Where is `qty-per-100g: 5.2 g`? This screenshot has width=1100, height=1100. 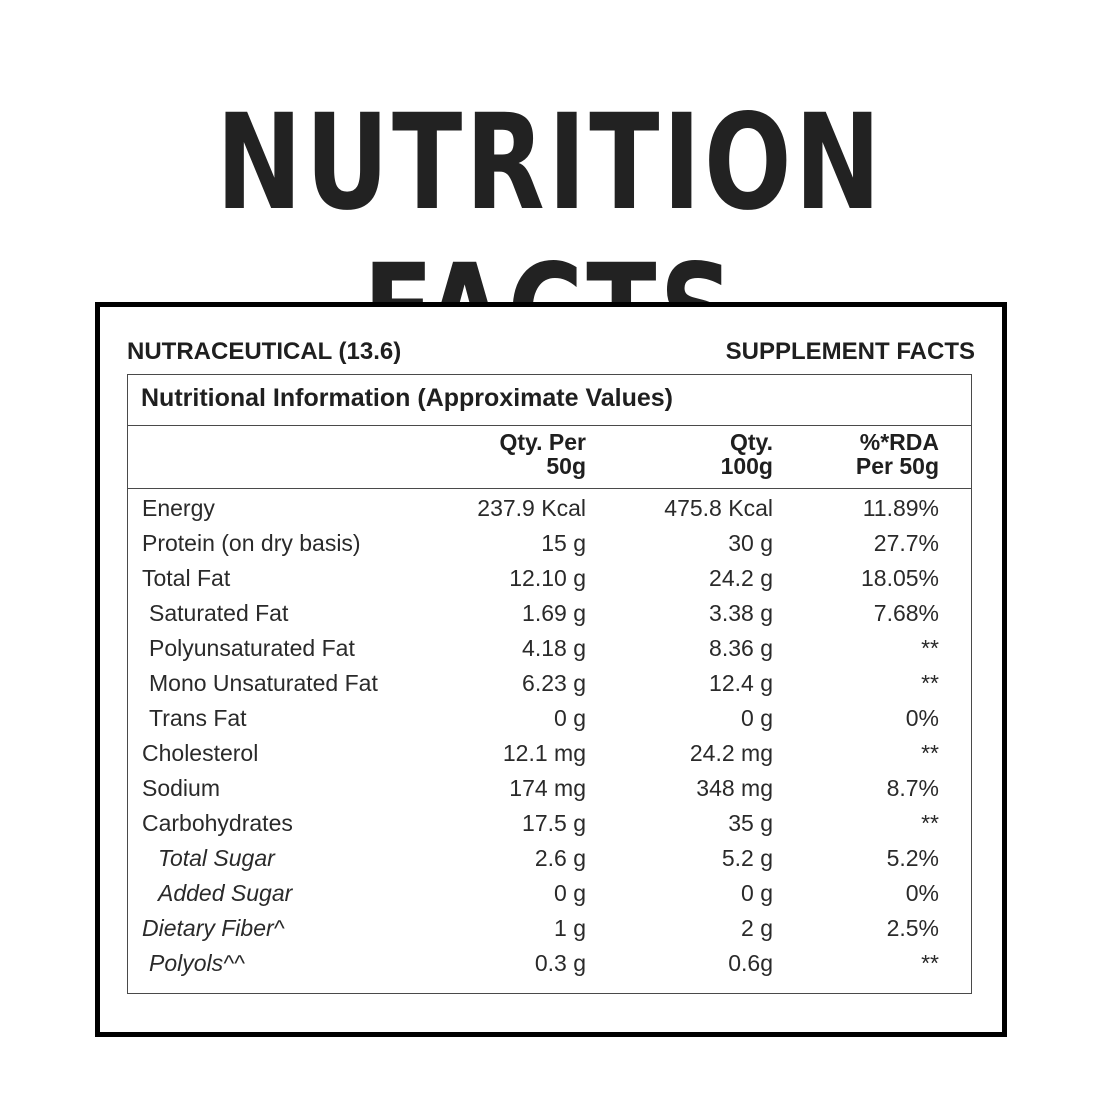 qty-per-100g: 5.2 g is located at coordinates (747, 858).